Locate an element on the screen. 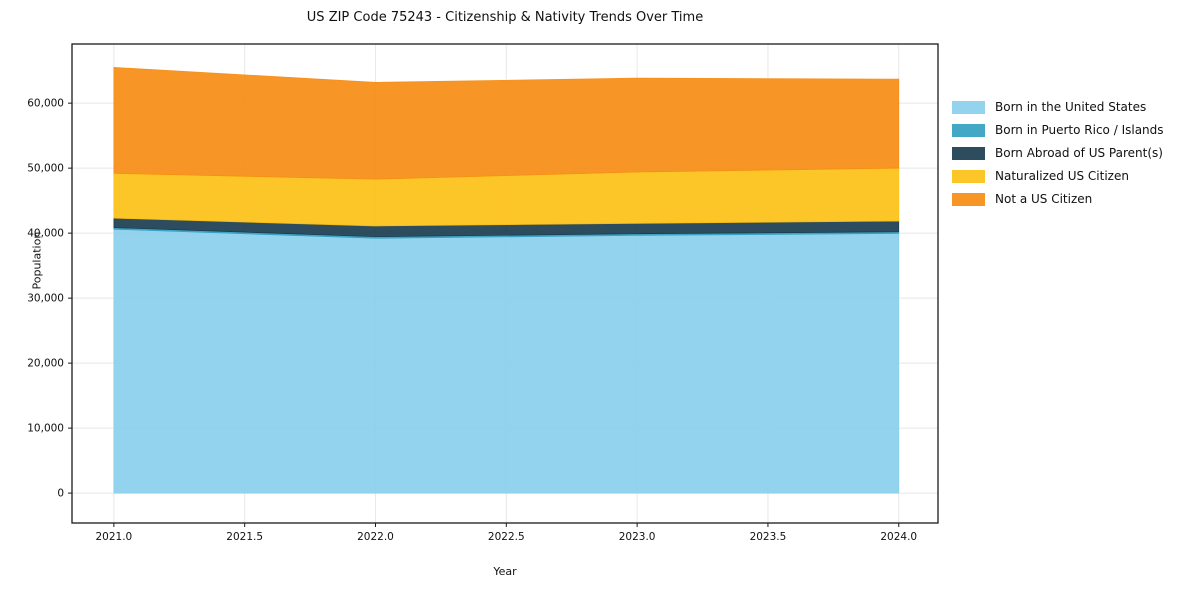 This screenshot has width=1189, height=590. legend-label: Born Abroad of US Parent(s) is located at coordinates (1079, 153).